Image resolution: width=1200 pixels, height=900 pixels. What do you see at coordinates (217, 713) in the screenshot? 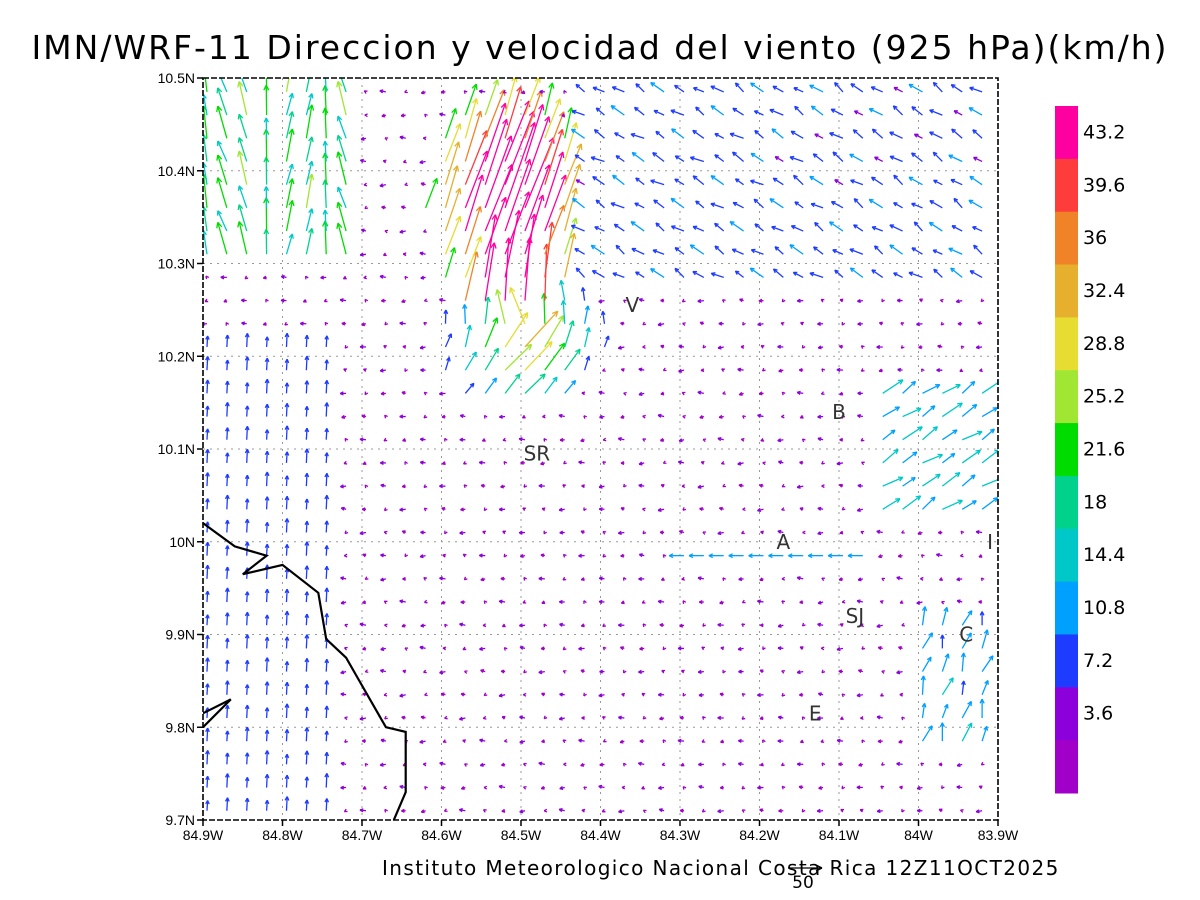
I see `coastline-inlet` at bounding box center [217, 713].